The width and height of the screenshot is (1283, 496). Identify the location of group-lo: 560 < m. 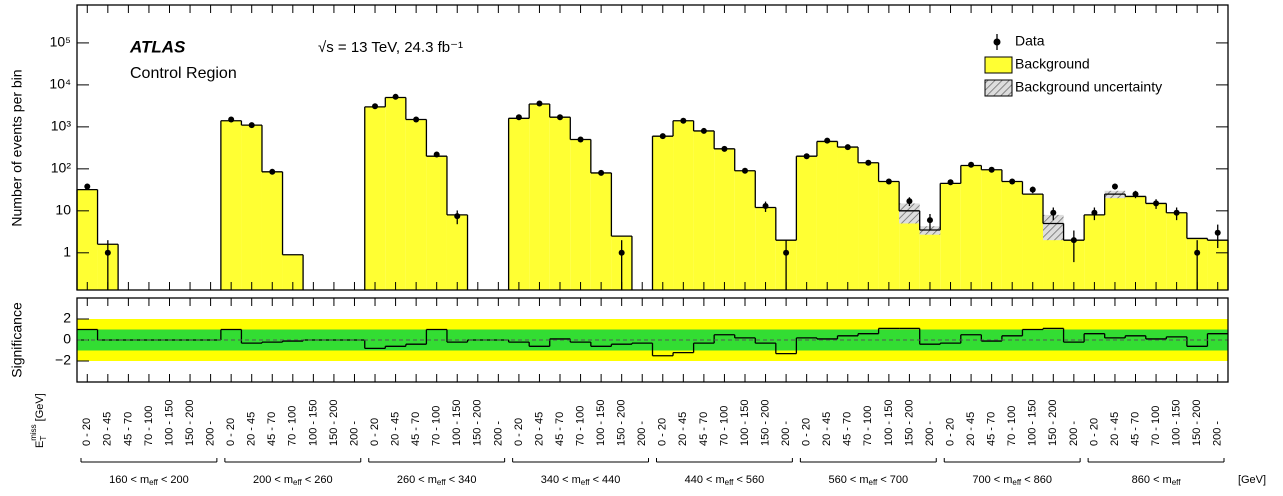
(848, 480).